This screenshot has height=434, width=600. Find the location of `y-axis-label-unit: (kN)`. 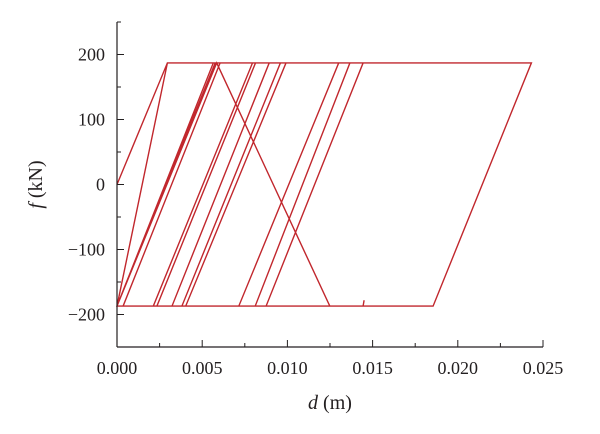

y-axis-label-unit: (kN) is located at coordinates (36, 181).